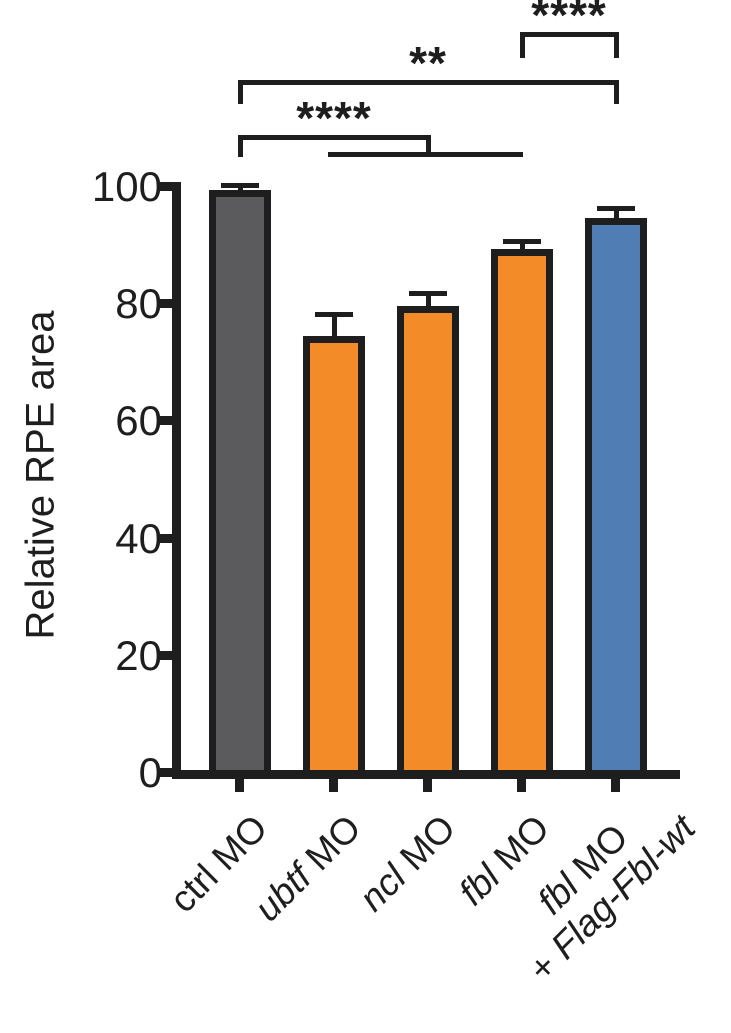 The image size is (731, 1033). Describe the element at coordinates (150, 772) in the screenshot. I see `y-tick-label: 0` at that location.